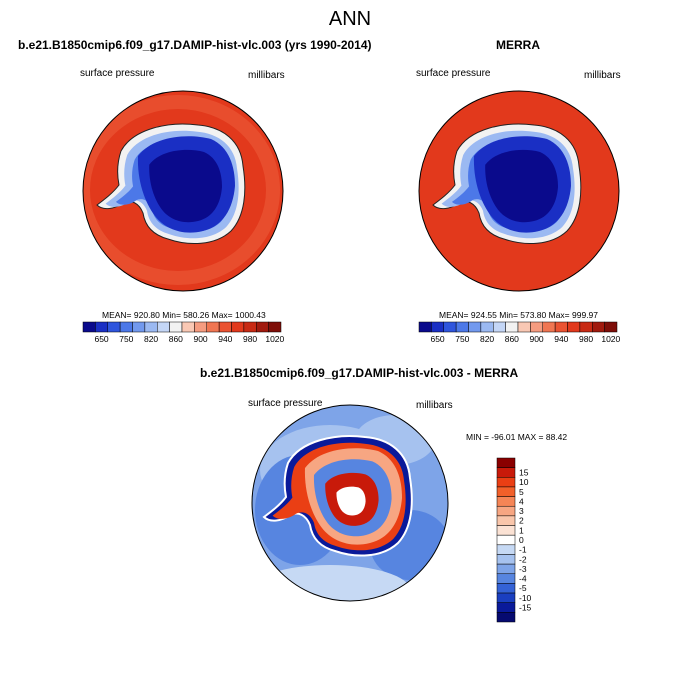 This screenshot has height=700, width=700. What do you see at coordinates (225, 339) in the screenshot?
I see `panel-1-colorbar-tick-label: 940` at bounding box center [225, 339].